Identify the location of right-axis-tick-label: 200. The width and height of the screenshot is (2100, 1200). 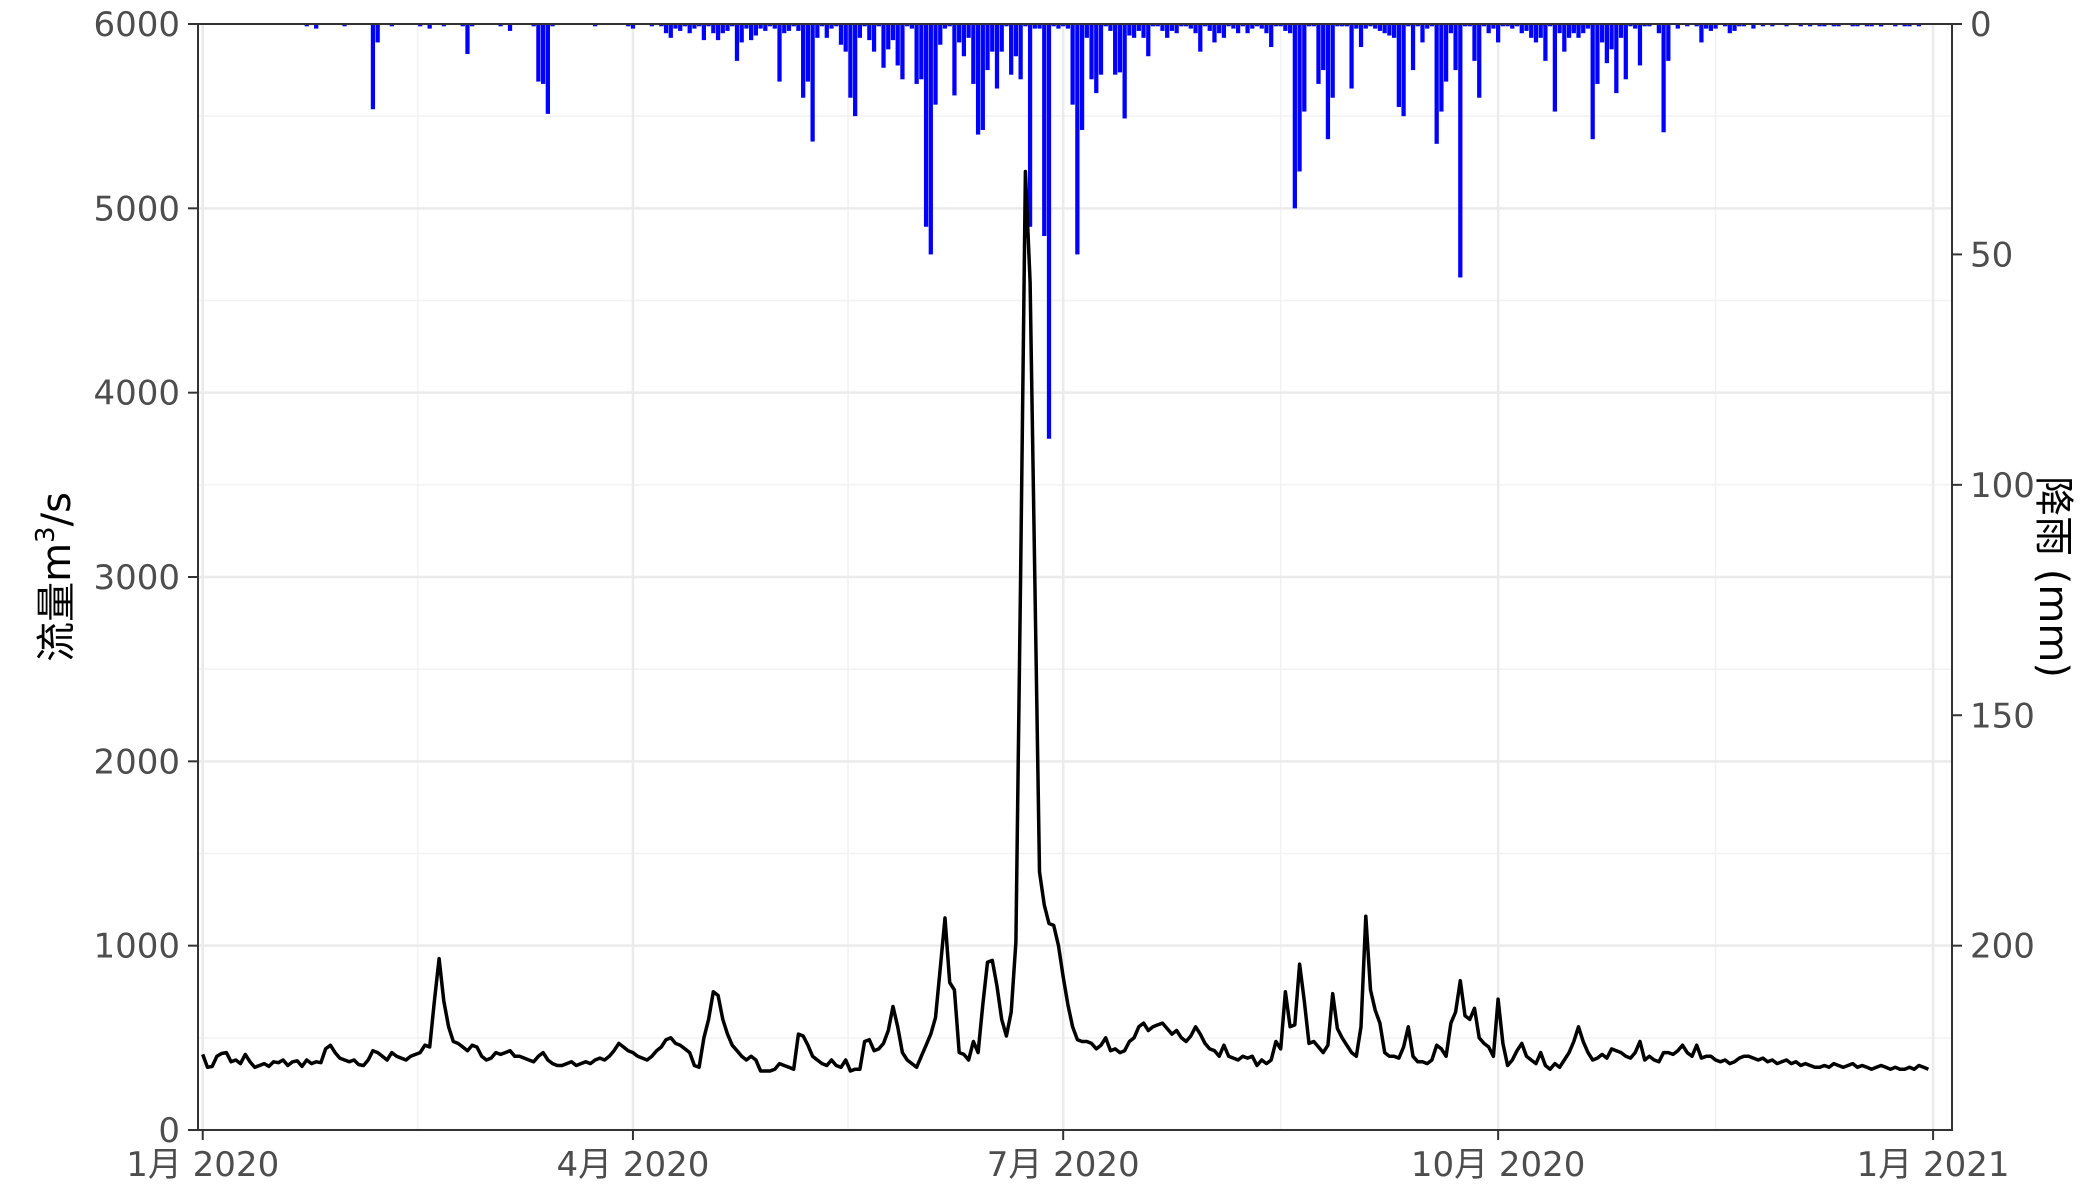
(2002, 947).